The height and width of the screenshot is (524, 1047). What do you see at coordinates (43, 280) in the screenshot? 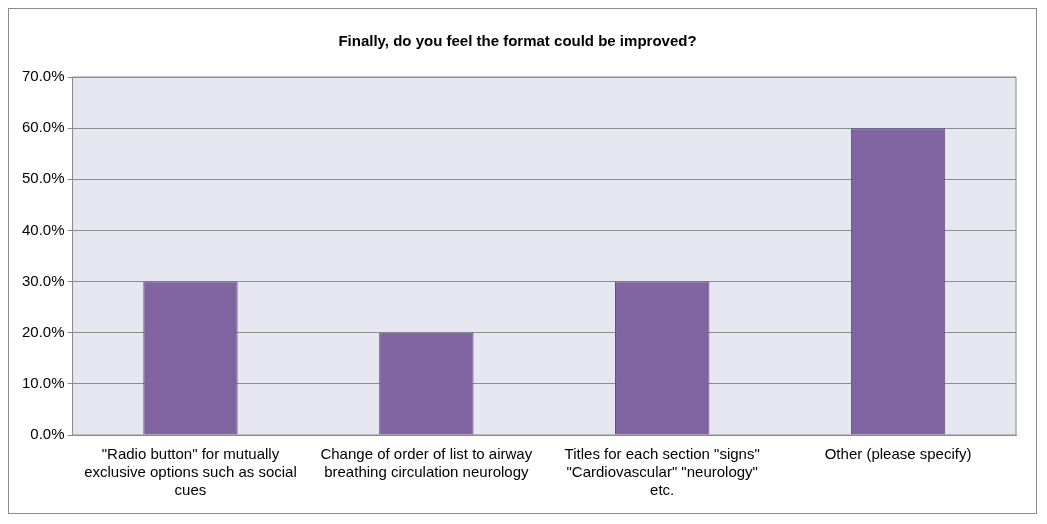
I see `y-tick-label: 30.0%` at bounding box center [43, 280].